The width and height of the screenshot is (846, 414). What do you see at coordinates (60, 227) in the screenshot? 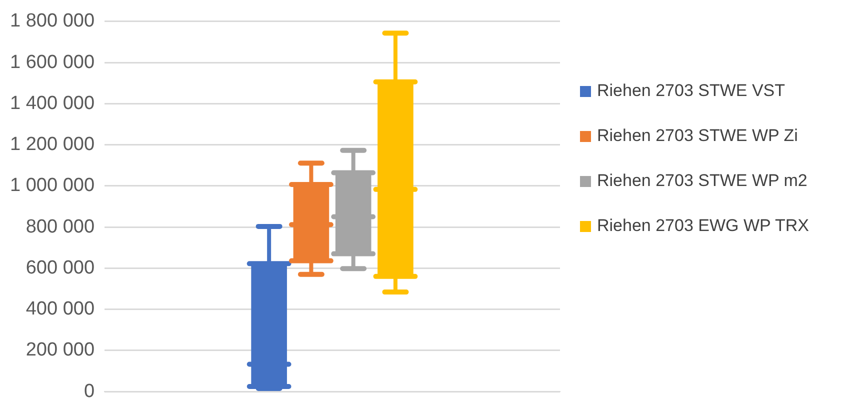
I see `y-tick-label: 800 000` at bounding box center [60, 227].